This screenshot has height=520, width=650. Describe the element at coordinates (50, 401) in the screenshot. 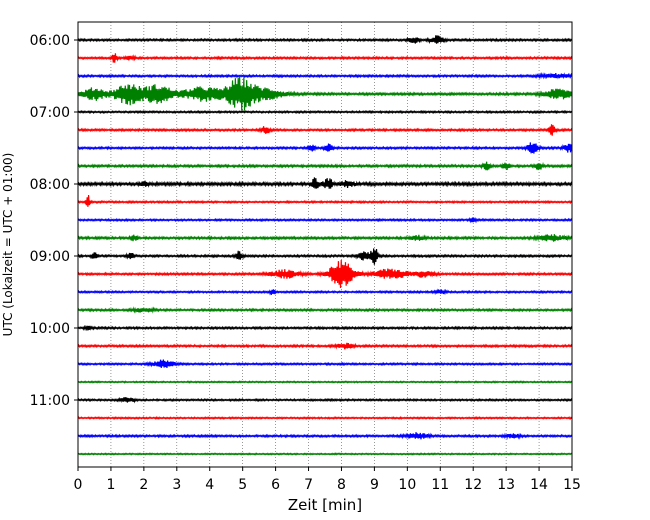

I see `y-tick-label-1100: 11:00` at that location.